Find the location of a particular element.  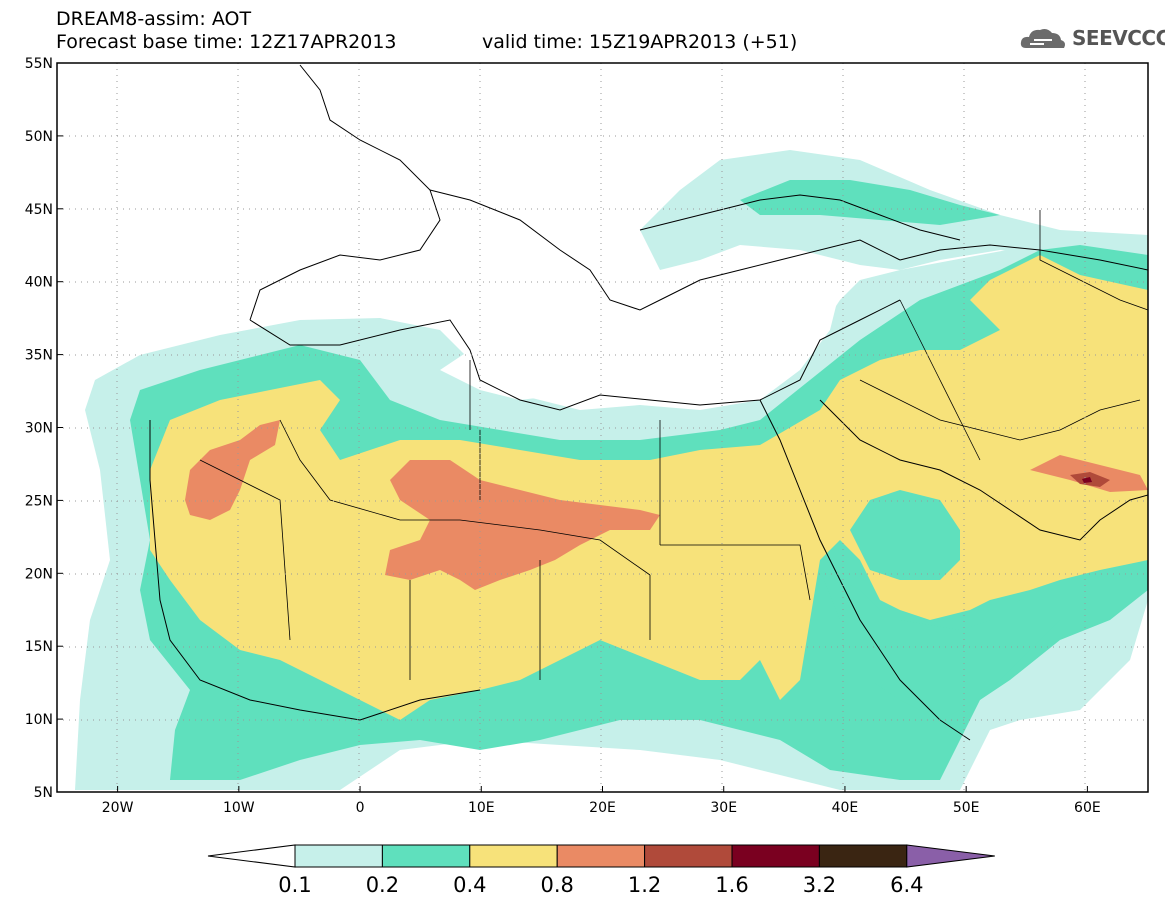

lat-axis-labels: 55N 50N 45N 40N 35N 30N 25N 20N 15N 10N 5N is located at coordinates (44, 428).